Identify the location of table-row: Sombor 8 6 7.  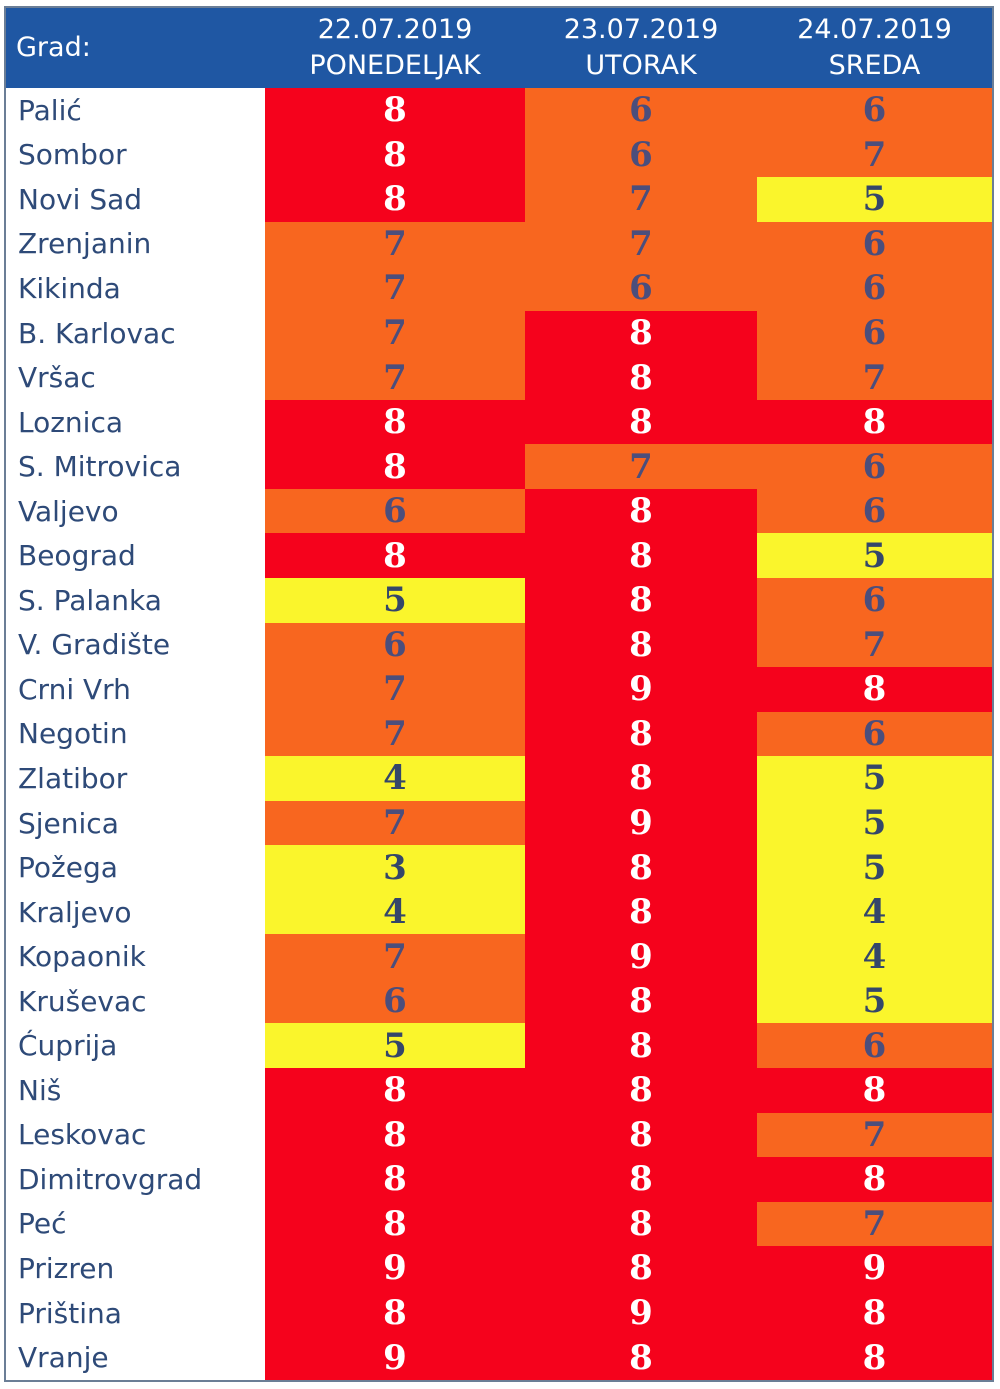
(499, 155).